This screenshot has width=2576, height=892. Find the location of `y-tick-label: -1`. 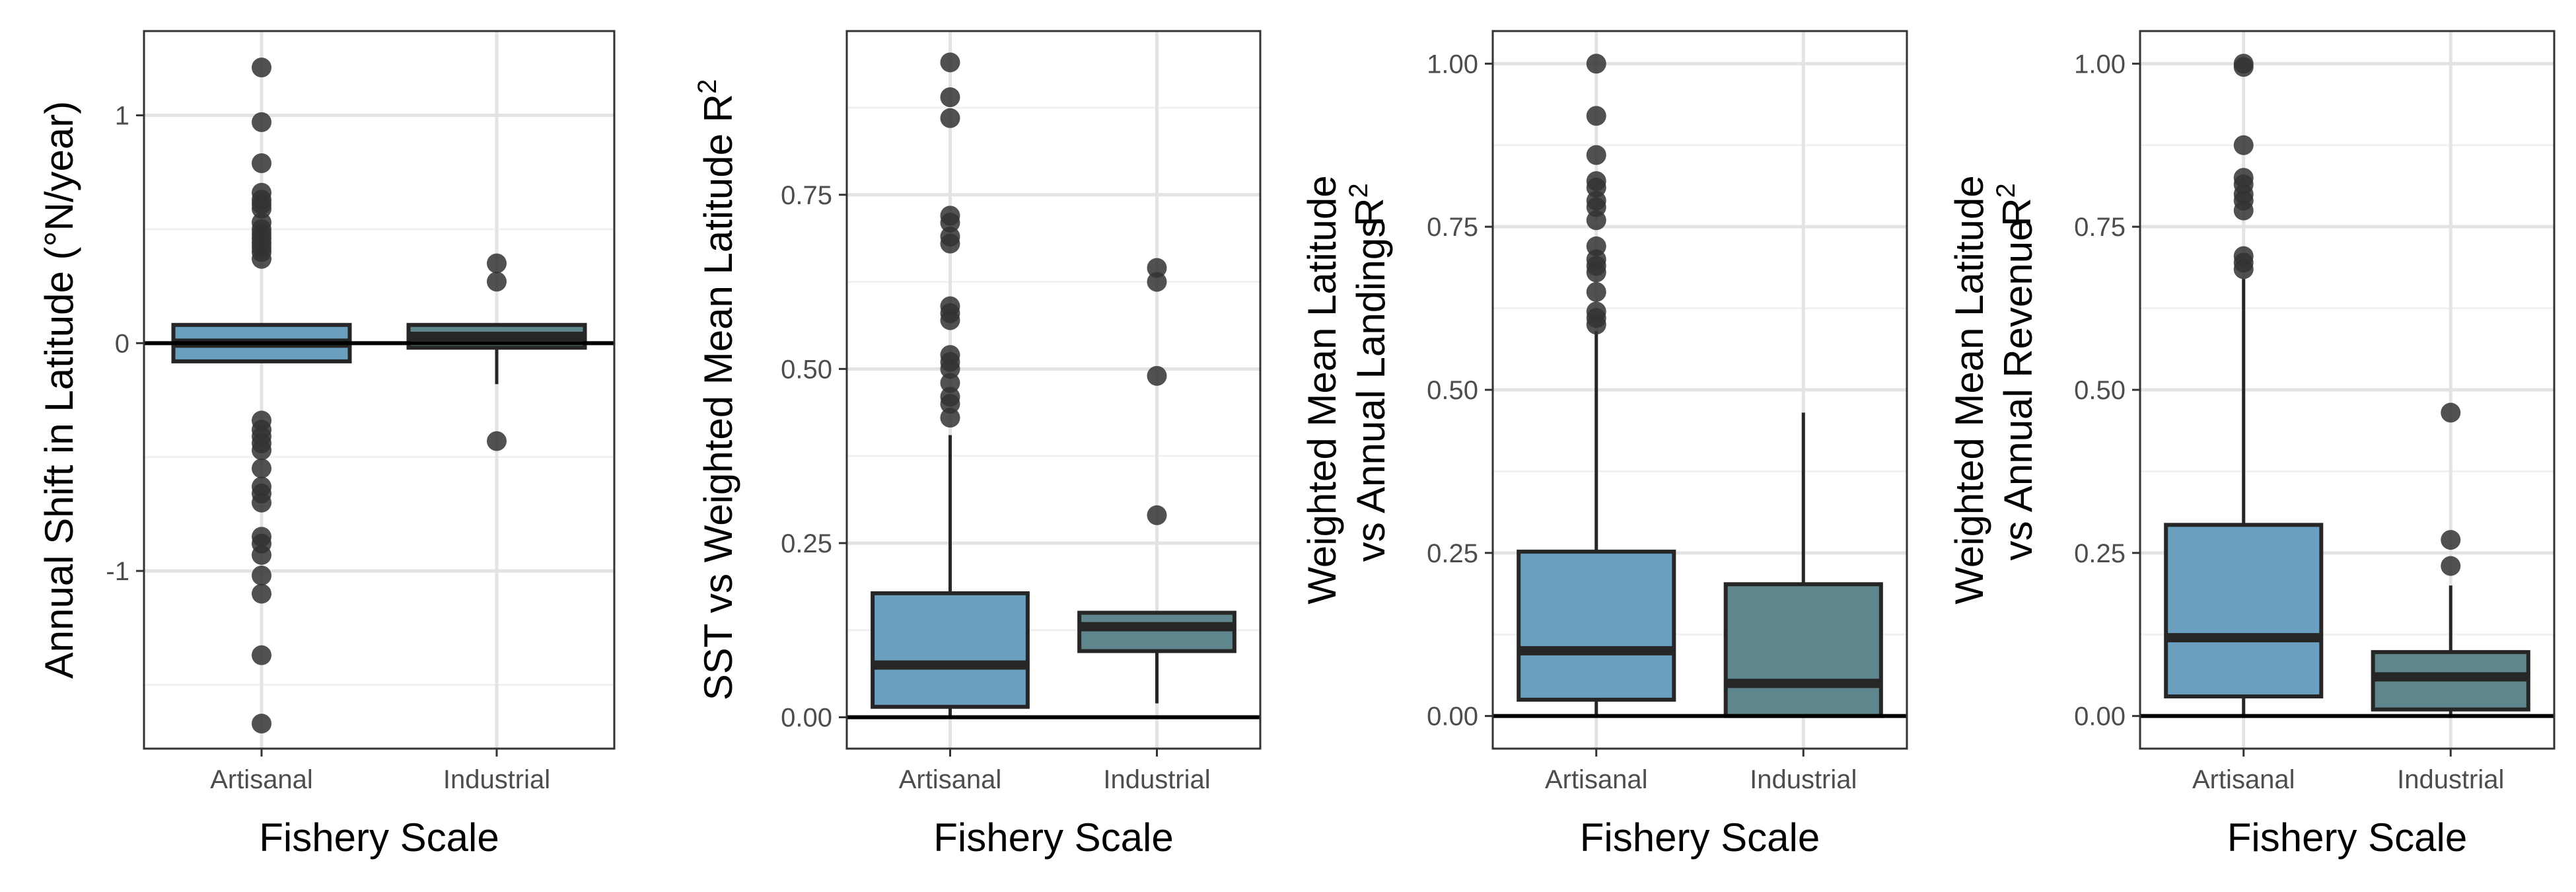

y-tick-label: -1 is located at coordinates (118, 571).